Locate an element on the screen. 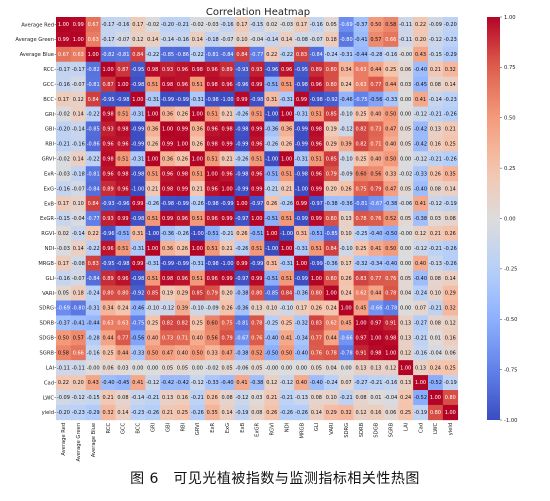 This screenshot has width=550, height=501. cell-value-label: -0.04 is located at coordinates (256, 40).